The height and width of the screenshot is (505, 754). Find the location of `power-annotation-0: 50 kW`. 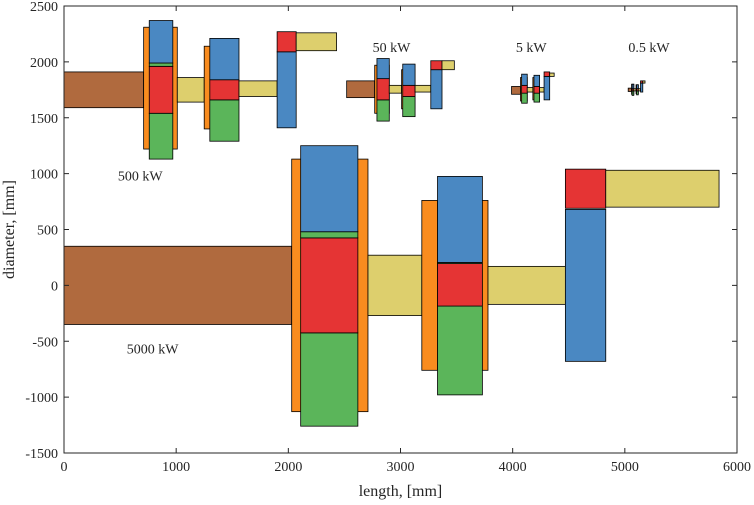

power-annotation-0: 50 kW is located at coordinates (392, 48).